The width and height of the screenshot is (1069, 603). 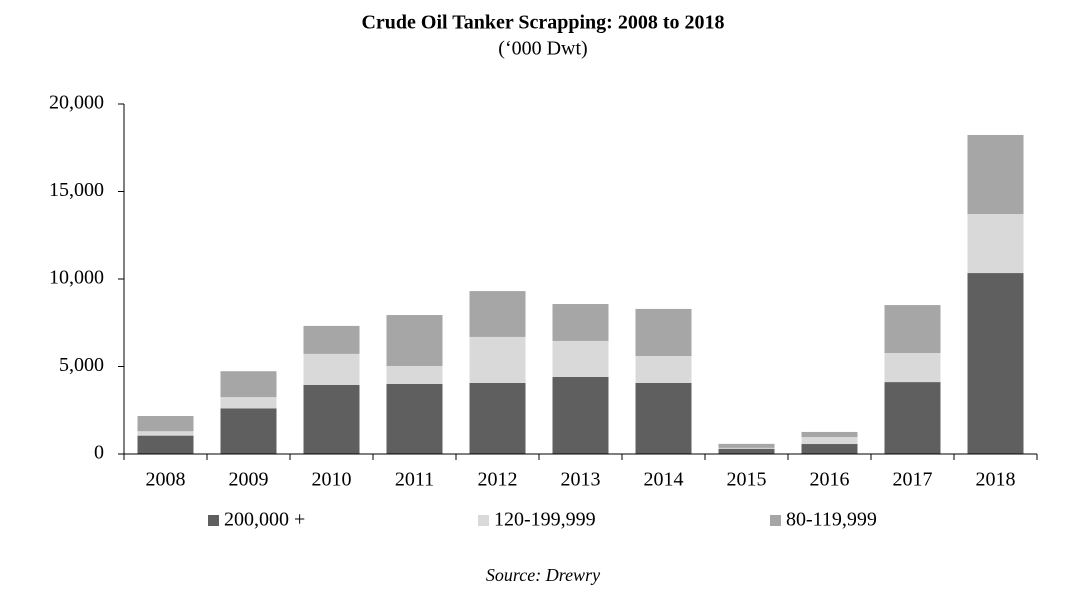 I want to click on x-tick-label: 2010, so click(x=332, y=480).